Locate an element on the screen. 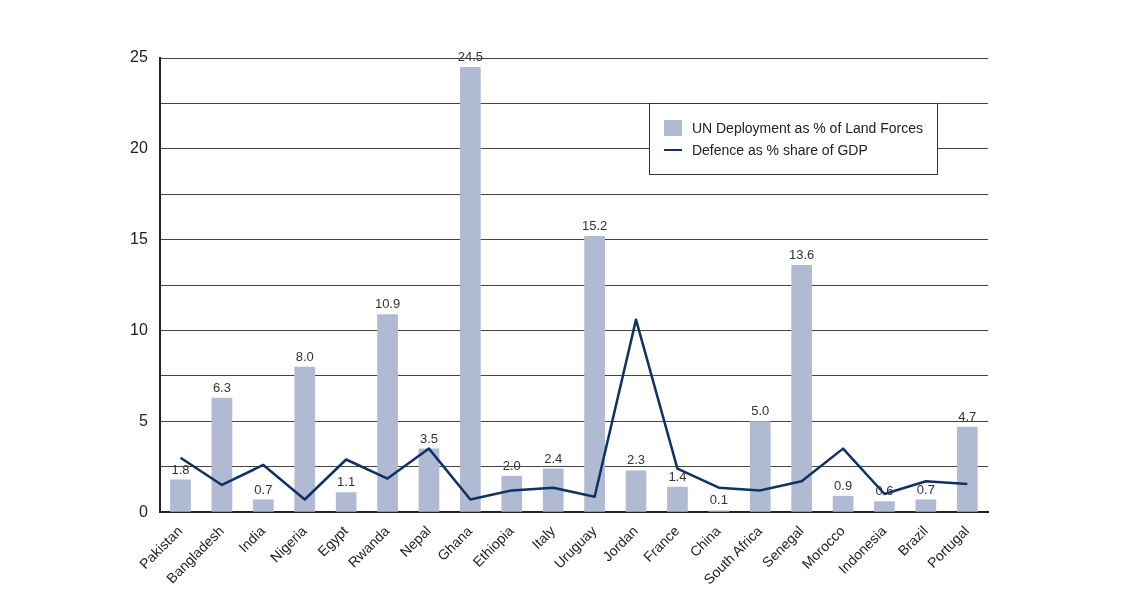  data-label: 2.4 is located at coordinates (553, 458).